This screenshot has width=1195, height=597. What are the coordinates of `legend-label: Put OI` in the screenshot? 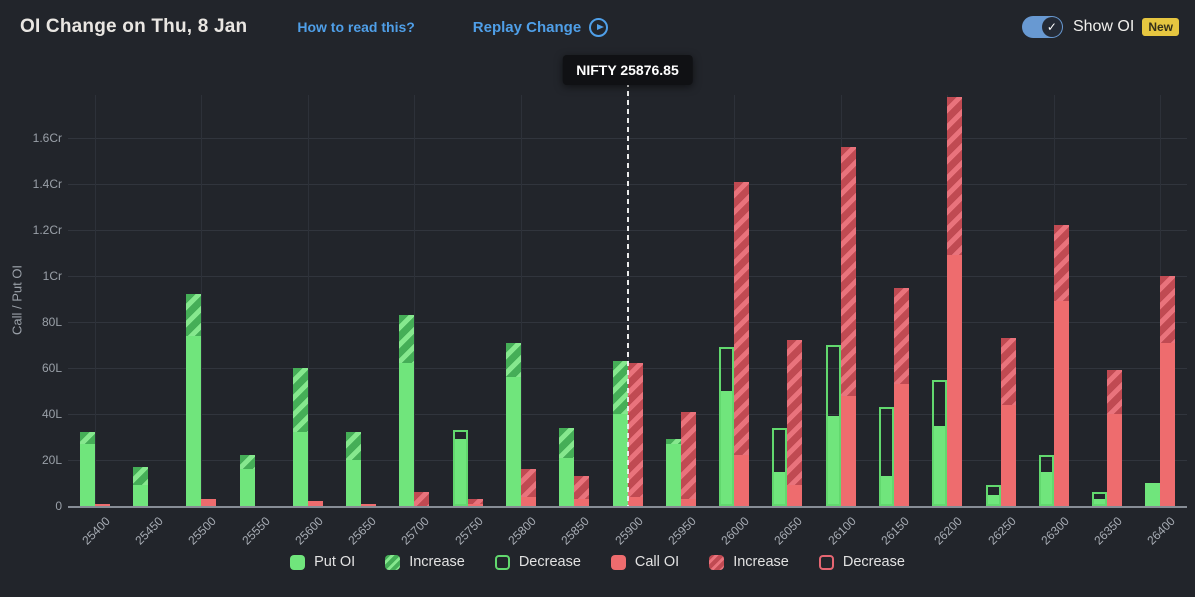 It's located at (335, 562).